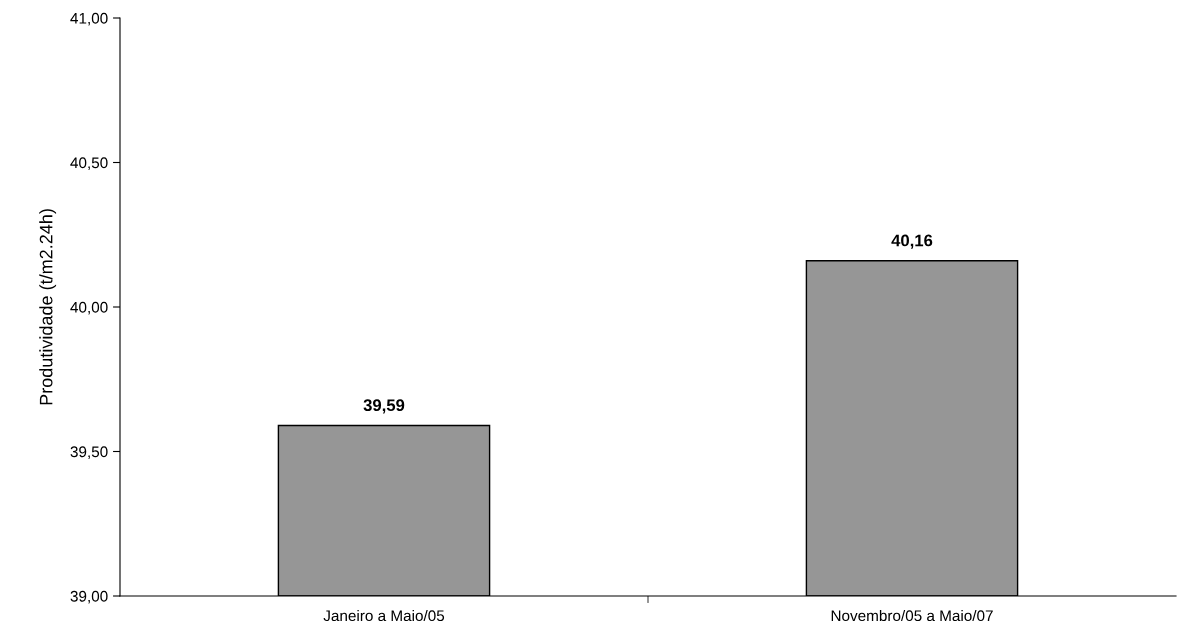 This screenshot has width=1178, height=634. I want to click on y-axis-title: Produtividade (t/m2.24h), so click(48, 307).